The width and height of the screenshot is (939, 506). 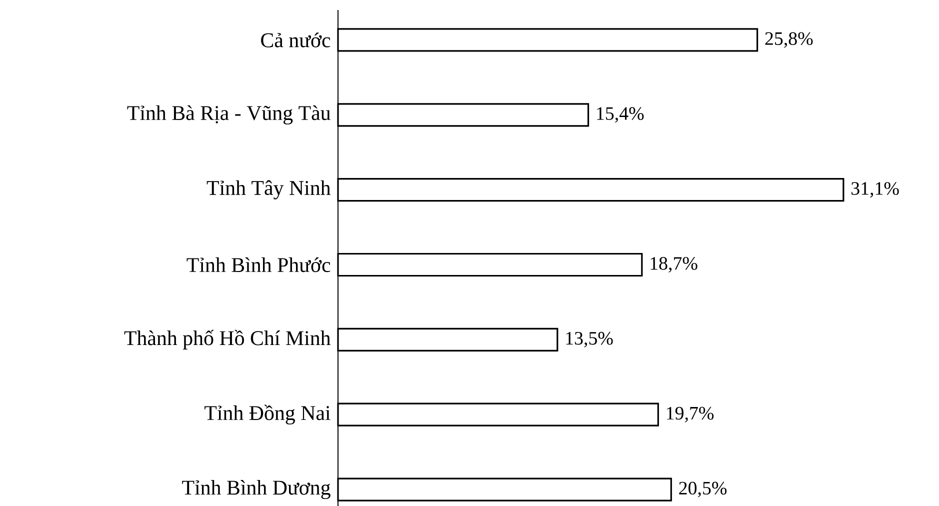 What do you see at coordinates (256, 490) in the screenshot?
I see `y-tick-label: Tỉnh Bình Dương` at bounding box center [256, 490].